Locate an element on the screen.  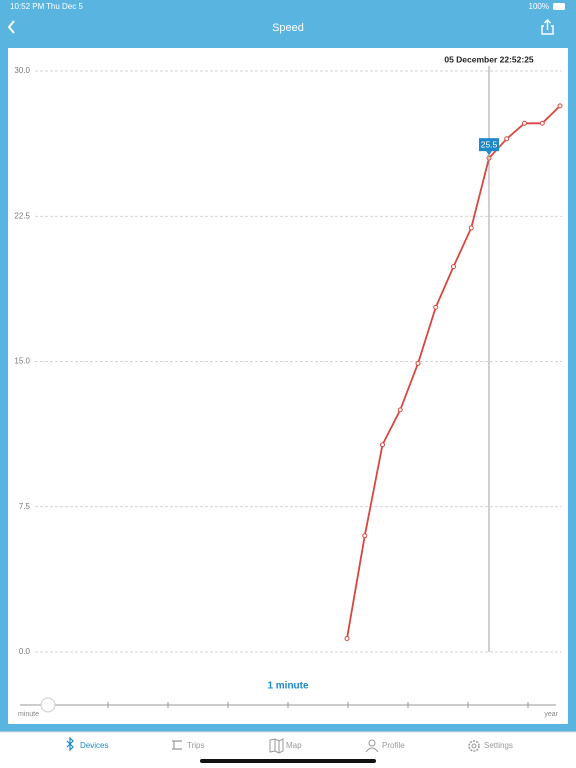
slider-min: minute is located at coordinates (28, 714).